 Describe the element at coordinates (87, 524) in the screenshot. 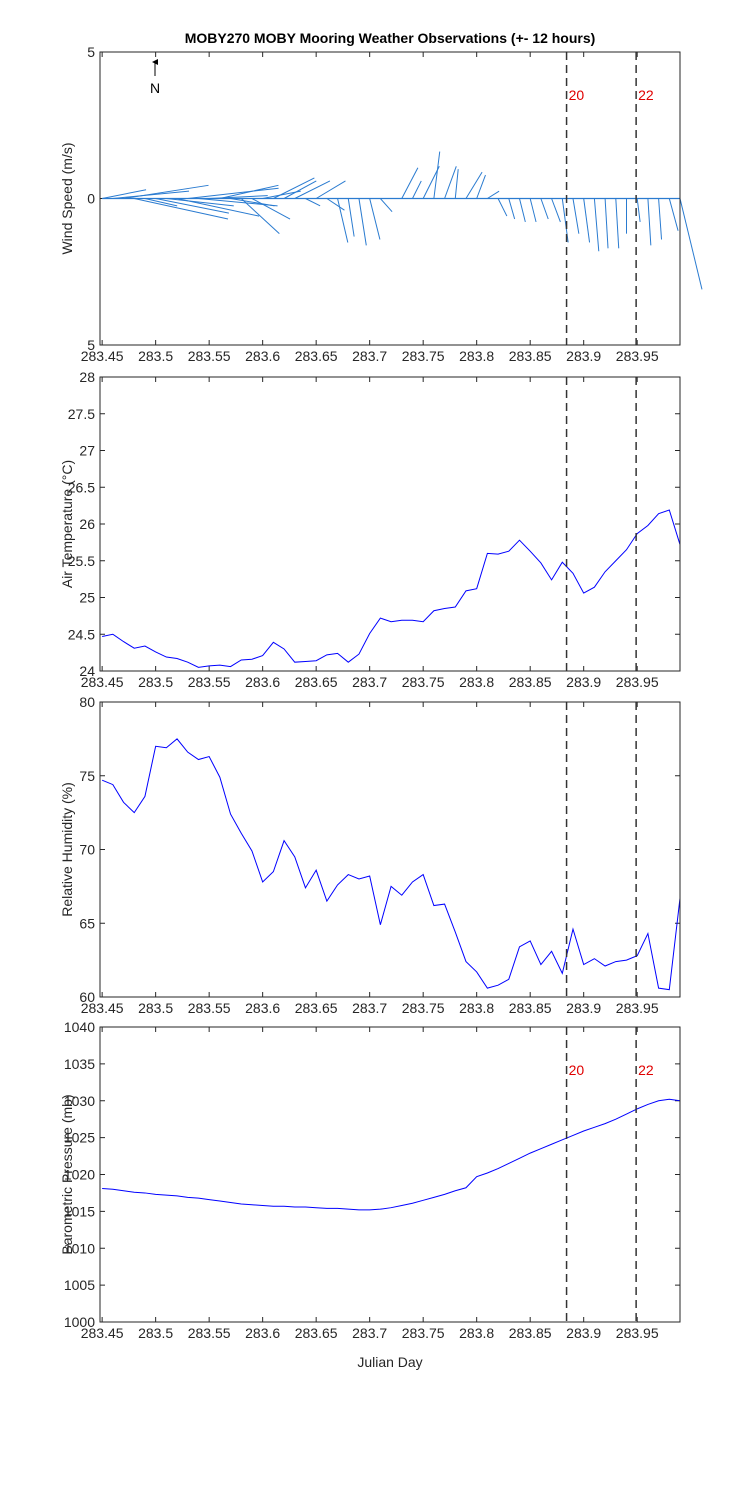

I see `y-tick-label: 26` at that location.